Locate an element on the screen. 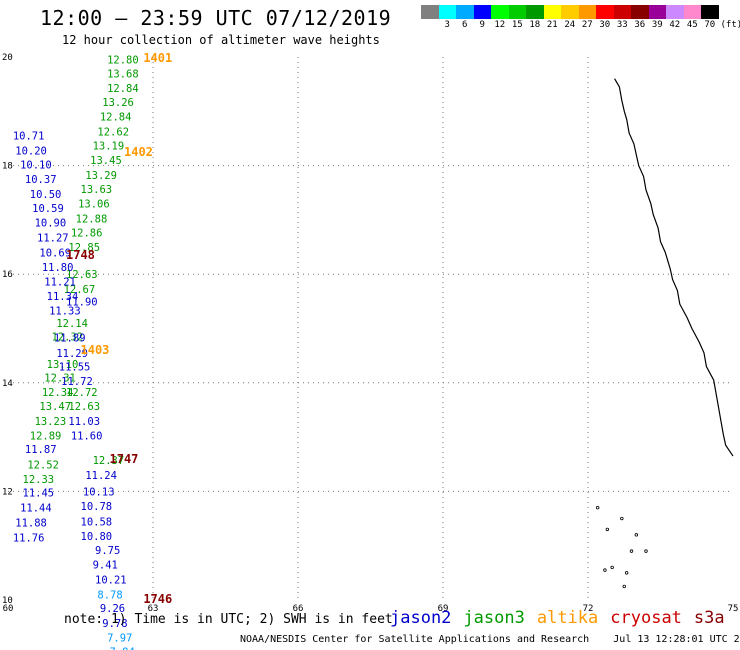  wave-height-value: 13.26 is located at coordinates (118, 103).